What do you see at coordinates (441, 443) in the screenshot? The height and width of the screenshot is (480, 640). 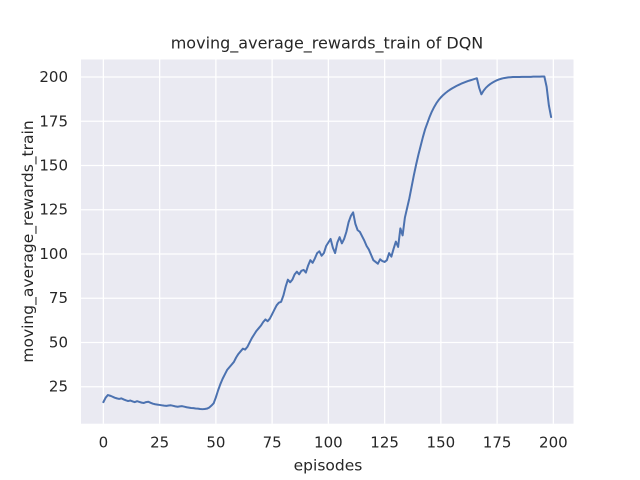 I see `x-tick-label: 150` at bounding box center [441, 443].